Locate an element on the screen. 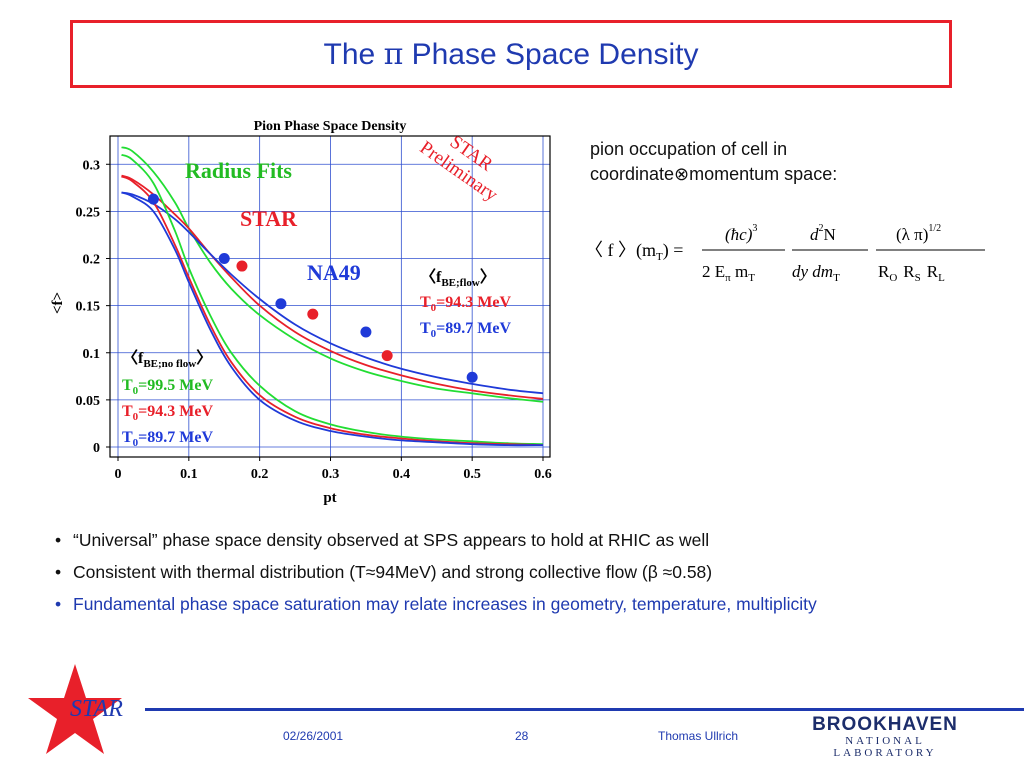 The width and height of the screenshot is (1024, 768). red-star-icon is located at coordinates (75, 709).